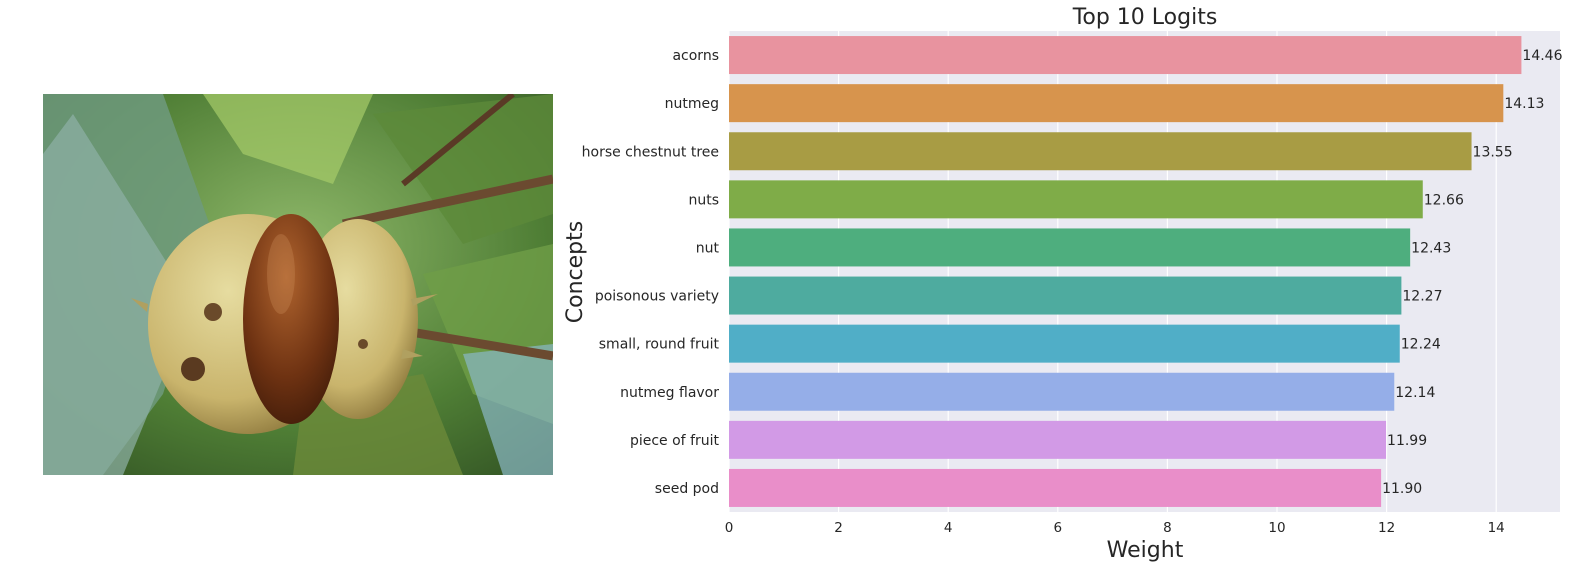  Describe the element at coordinates (729, 528) in the screenshot. I see `x-tick-label: 0` at that location.